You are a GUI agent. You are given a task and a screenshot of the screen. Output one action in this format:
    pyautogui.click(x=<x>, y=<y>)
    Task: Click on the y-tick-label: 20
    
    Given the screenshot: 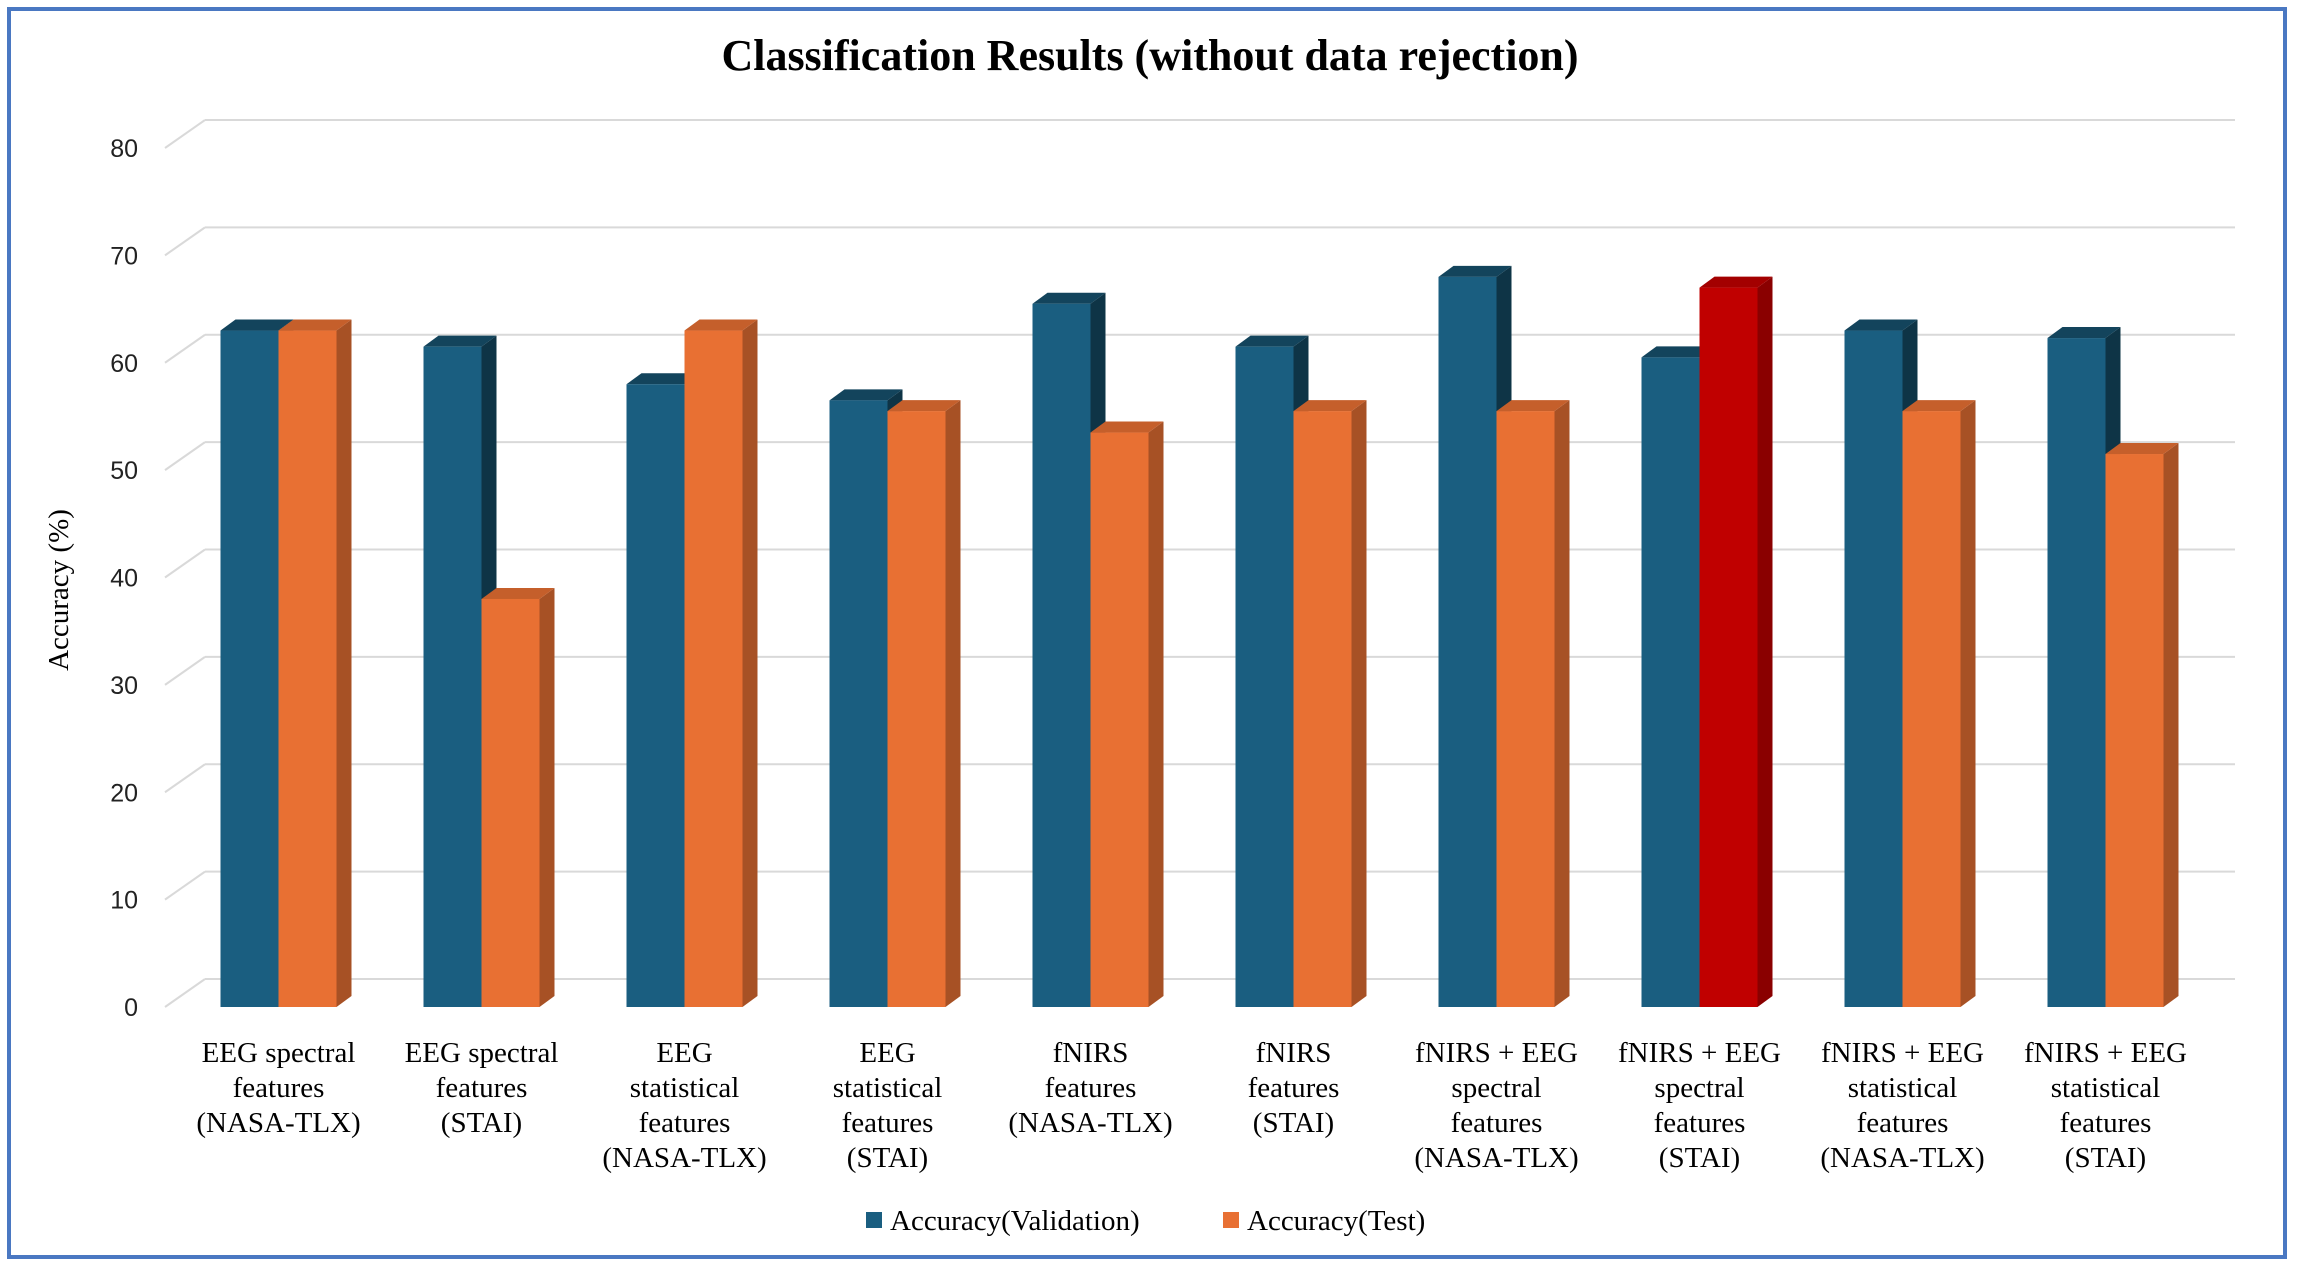 What is the action you would take?
    pyautogui.click(x=124, y=793)
    